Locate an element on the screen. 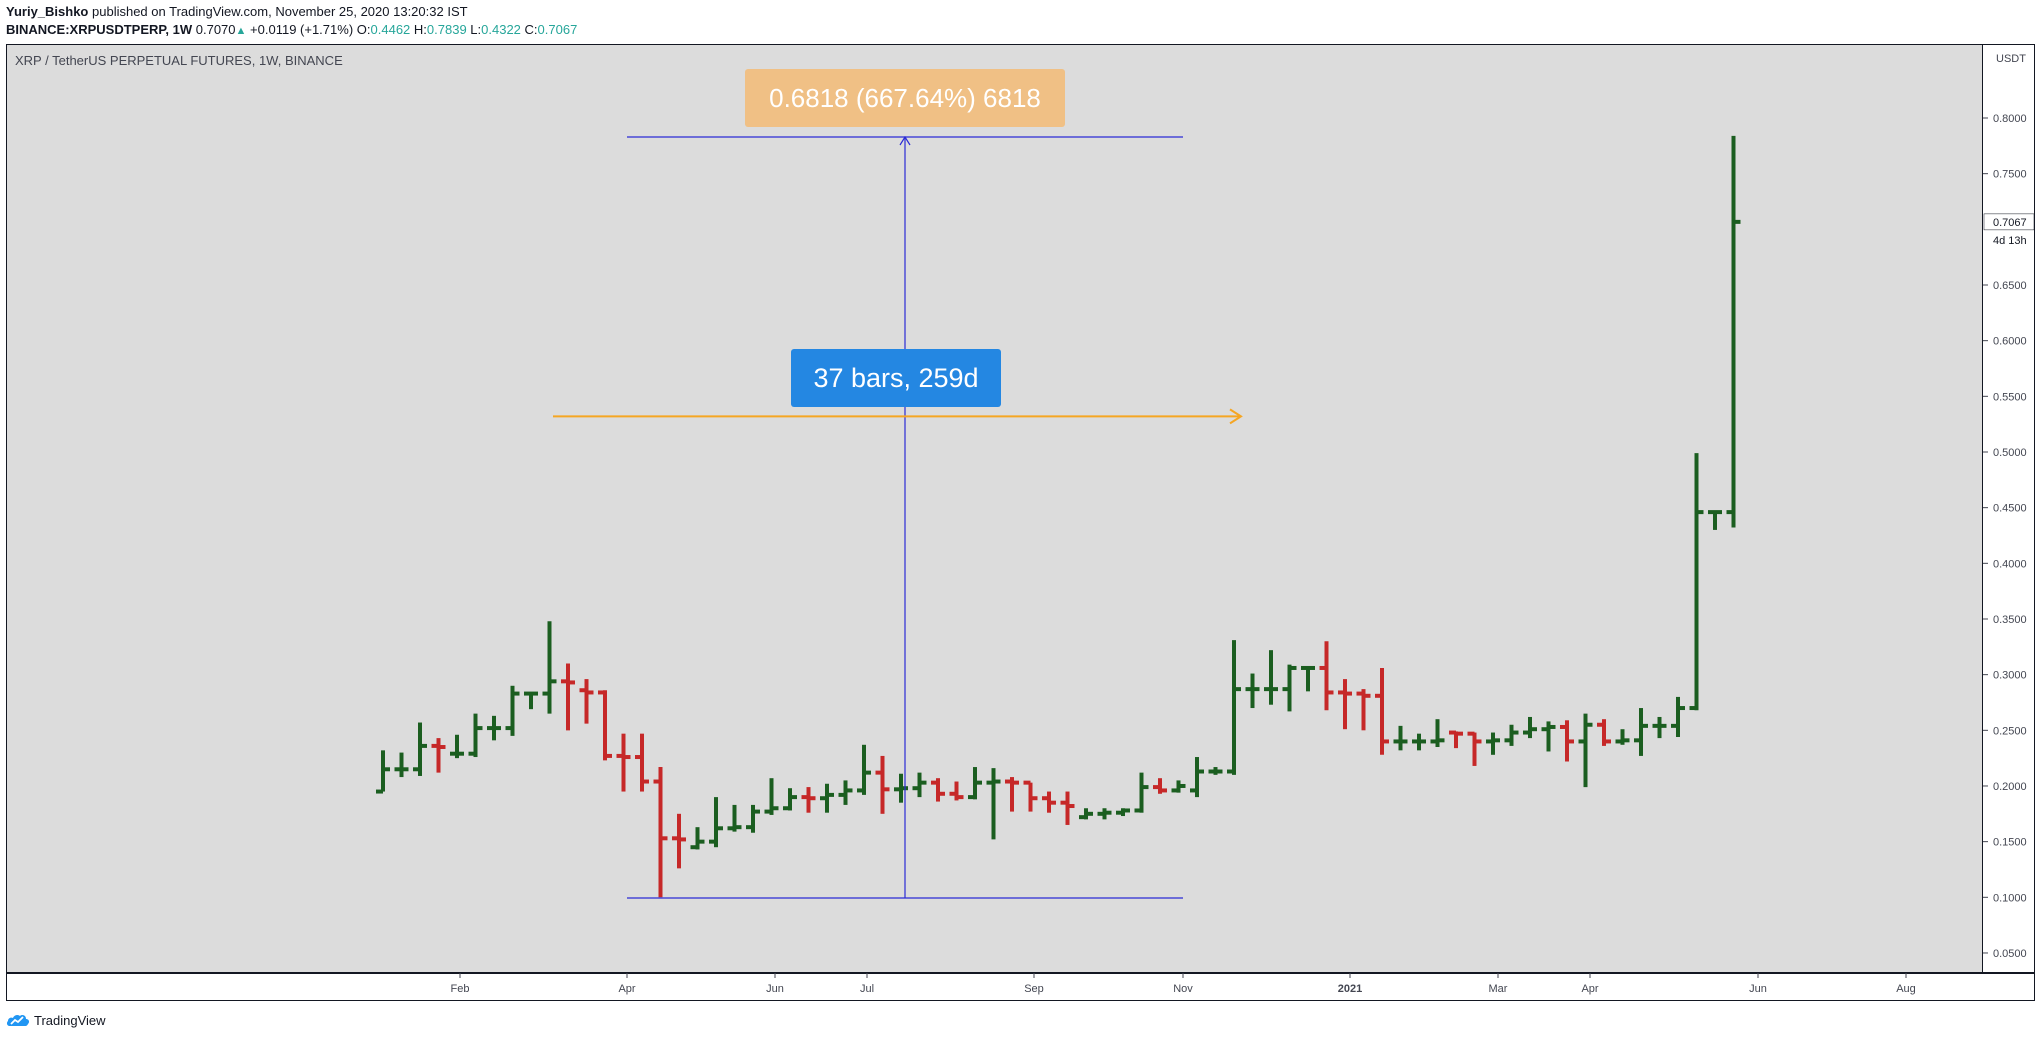 The height and width of the screenshot is (1038, 2041). bar-range-label: 37 bars, 259d is located at coordinates (896, 378).